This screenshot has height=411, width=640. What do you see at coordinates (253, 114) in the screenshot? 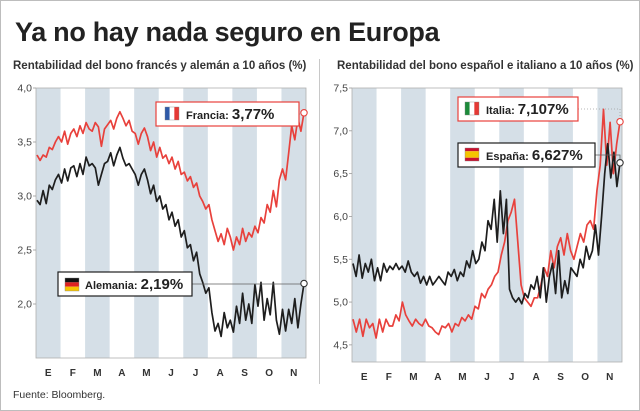
I see `series-value: 3,77%` at bounding box center [253, 114].